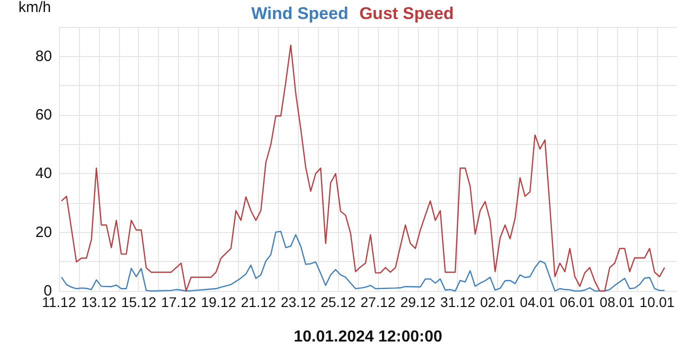  What do you see at coordinates (617, 302) in the screenshot?
I see `x-tick-label: 08.01` at bounding box center [617, 302].